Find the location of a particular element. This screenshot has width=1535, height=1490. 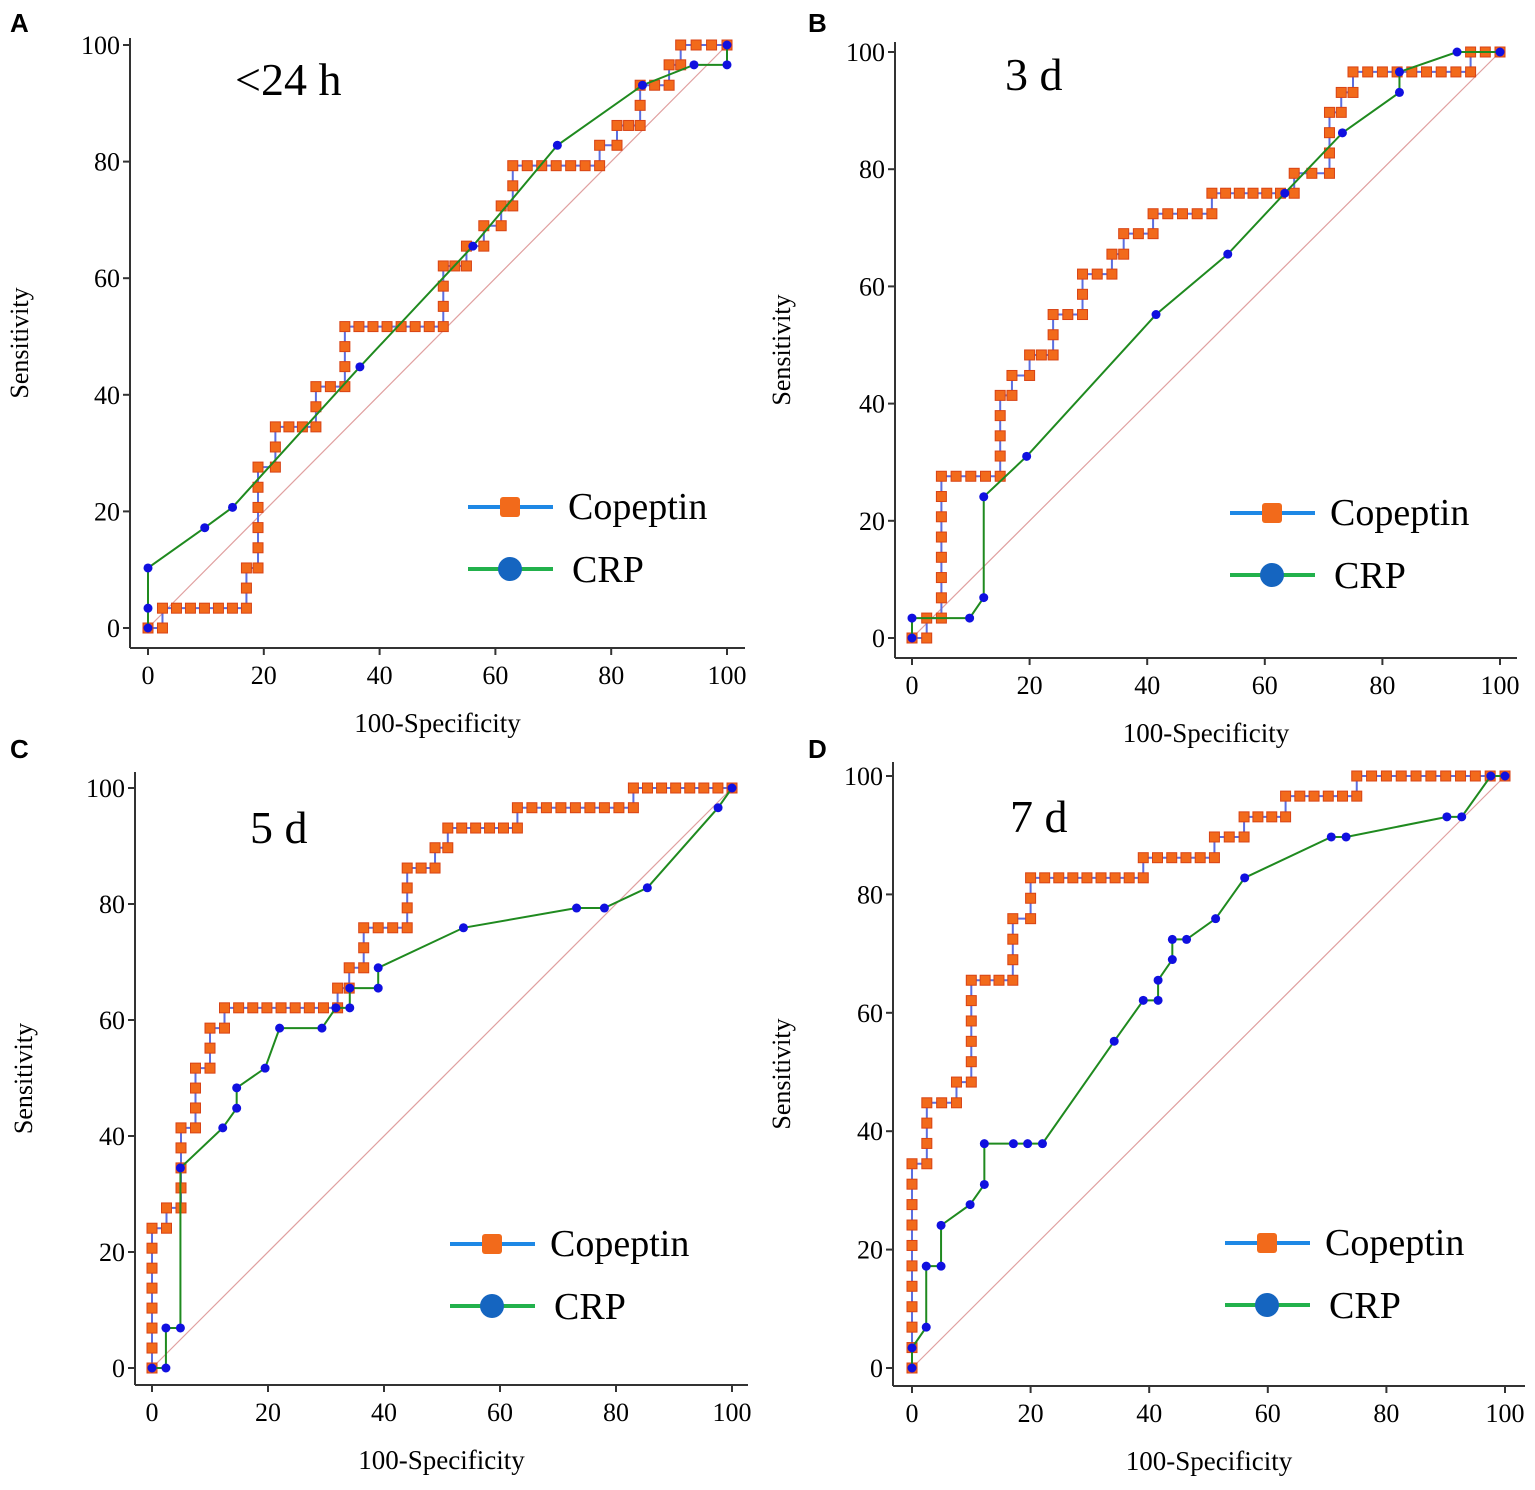

y-tick-label: 60 is located at coordinates (107, 278).